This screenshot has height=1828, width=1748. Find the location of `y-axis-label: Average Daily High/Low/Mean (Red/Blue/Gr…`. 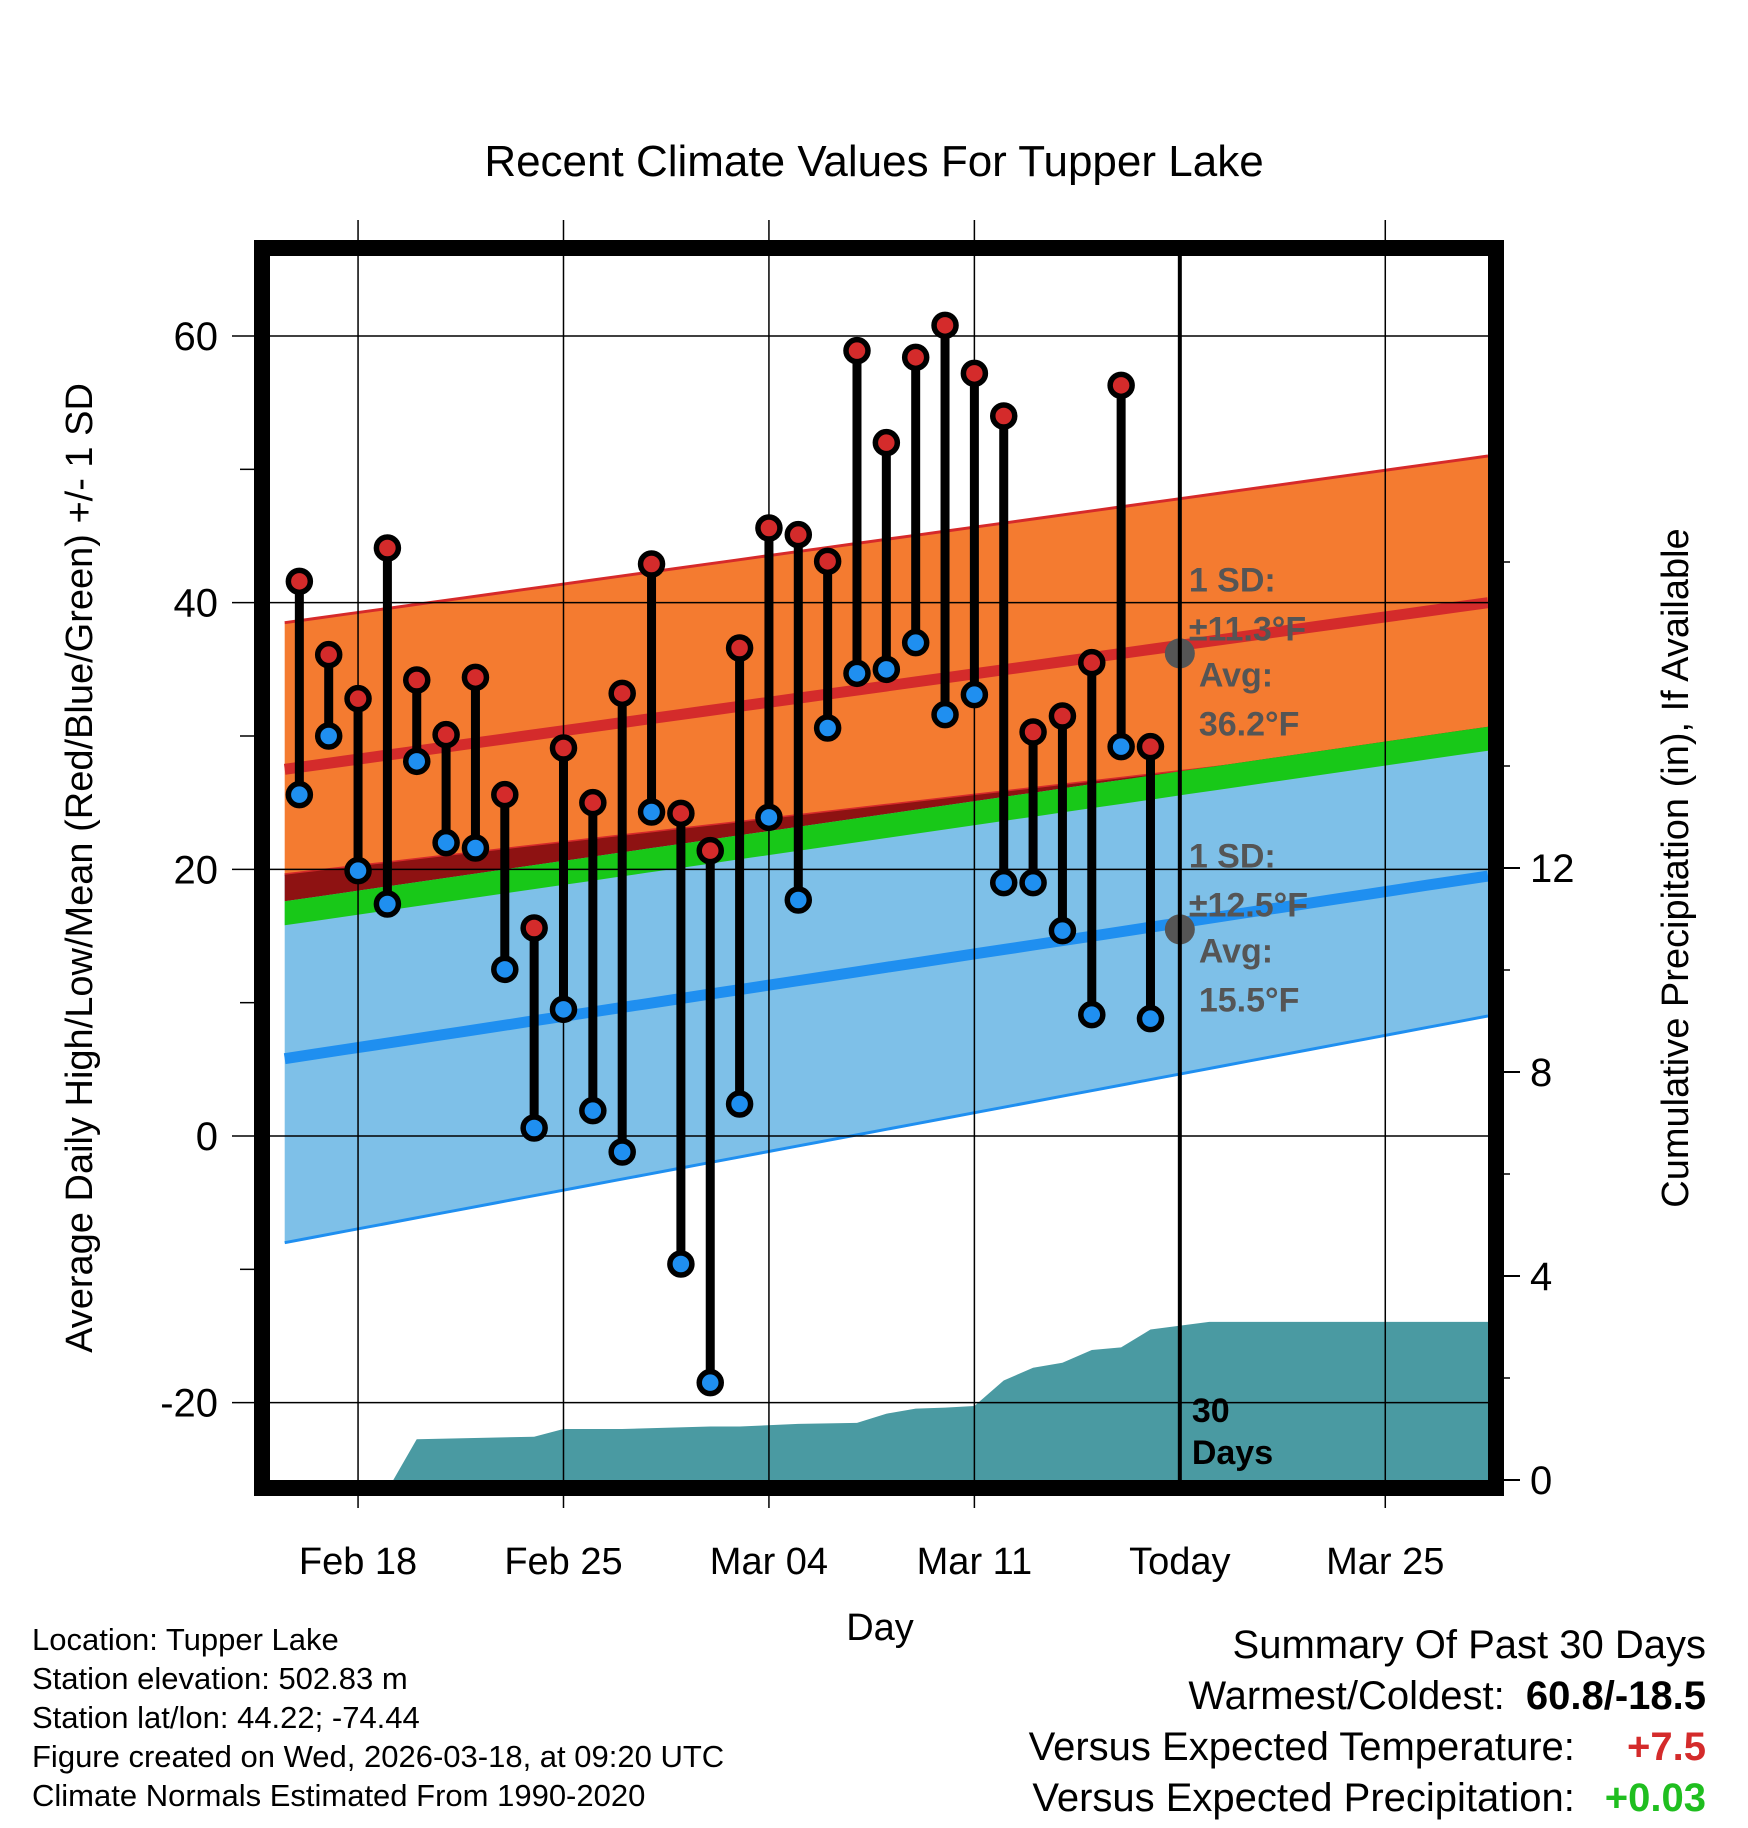

y-axis-label: Average Daily High/Low/Mean (Red/Blue/Gr… is located at coordinates (80, 868).